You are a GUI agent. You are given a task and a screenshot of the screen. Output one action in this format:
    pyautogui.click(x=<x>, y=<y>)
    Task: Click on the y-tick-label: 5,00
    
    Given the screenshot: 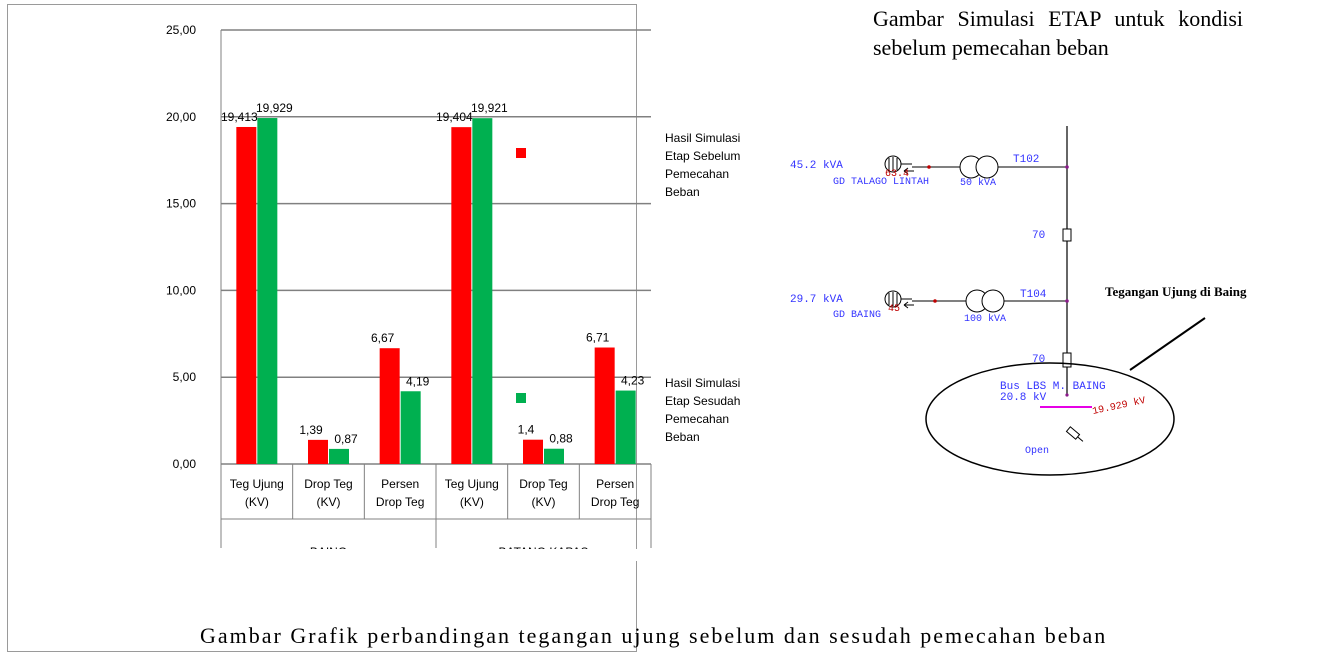 What is the action you would take?
    pyautogui.click(x=185, y=377)
    